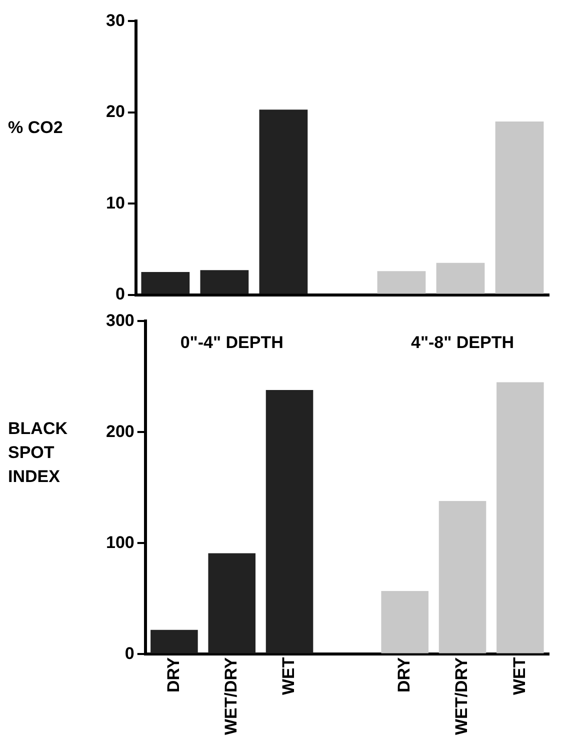 This screenshot has height=753, width=563. I want to click on y-tick-label: 100, so click(120, 542).